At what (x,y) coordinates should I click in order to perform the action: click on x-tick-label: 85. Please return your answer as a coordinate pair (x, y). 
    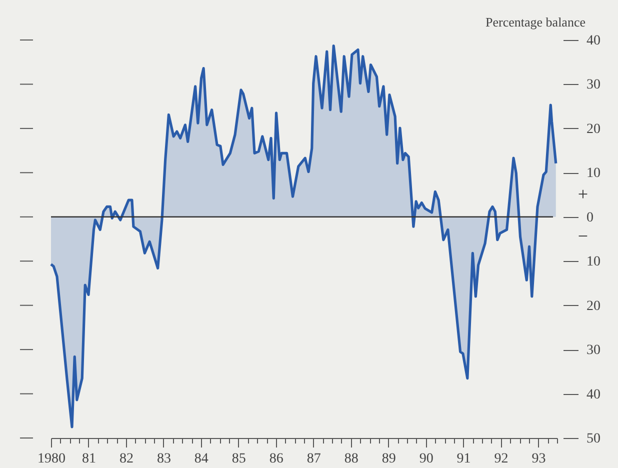
    Looking at the image, I should click on (239, 459).